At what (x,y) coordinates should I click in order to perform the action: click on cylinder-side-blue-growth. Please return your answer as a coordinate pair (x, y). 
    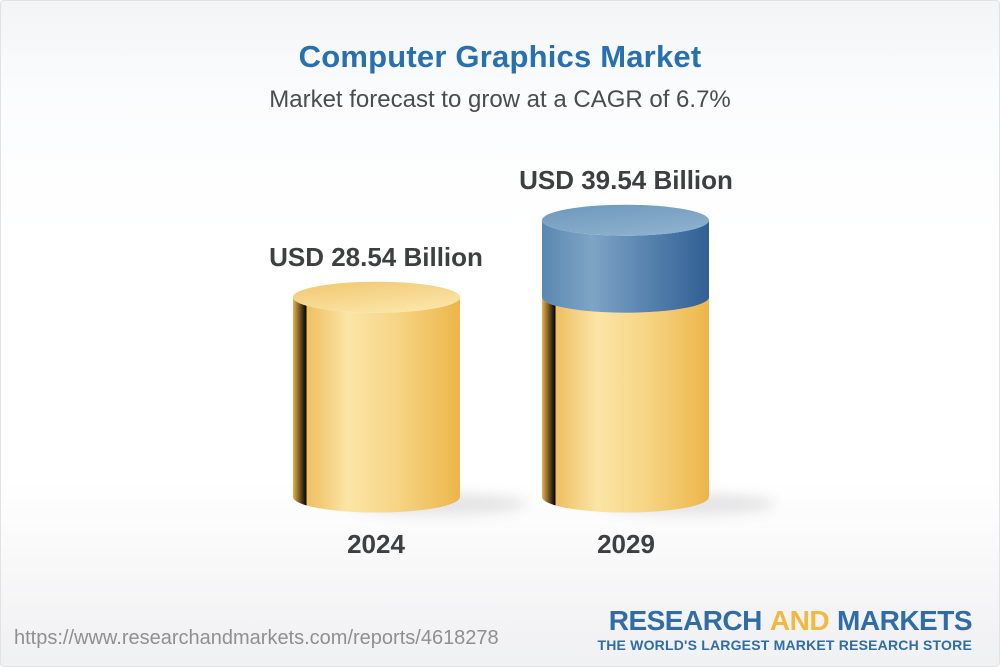
    Looking at the image, I should click on (625, 266).